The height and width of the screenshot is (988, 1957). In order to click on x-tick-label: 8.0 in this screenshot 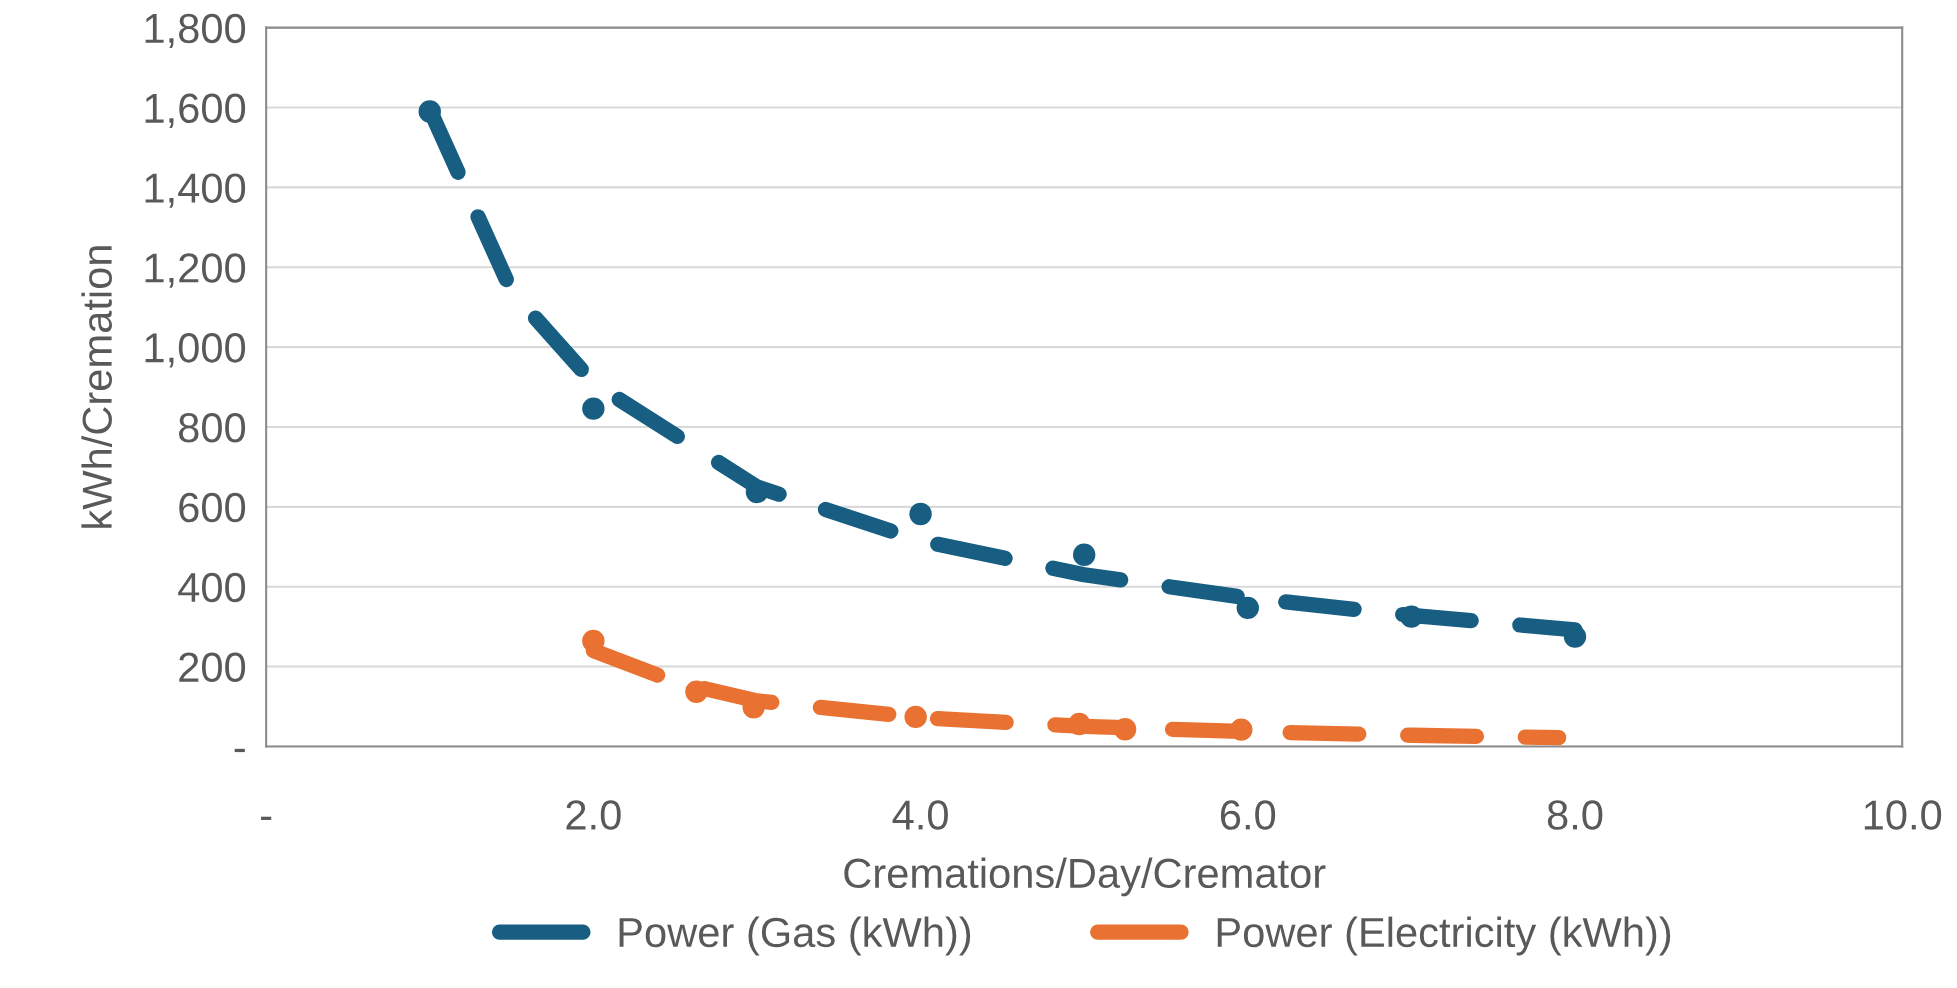, I will do `click(1575, 815)`.